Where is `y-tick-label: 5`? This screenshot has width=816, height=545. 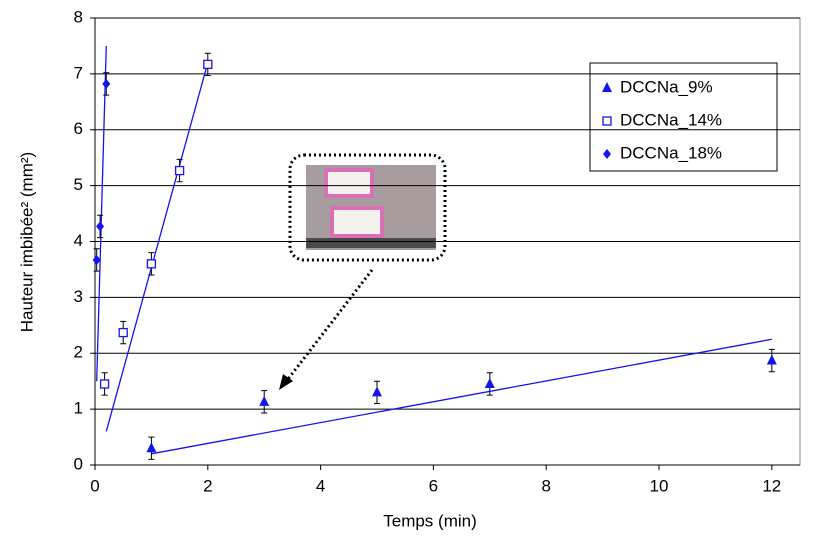 y-tick-label: 5 is located at coordinates (78, 184).